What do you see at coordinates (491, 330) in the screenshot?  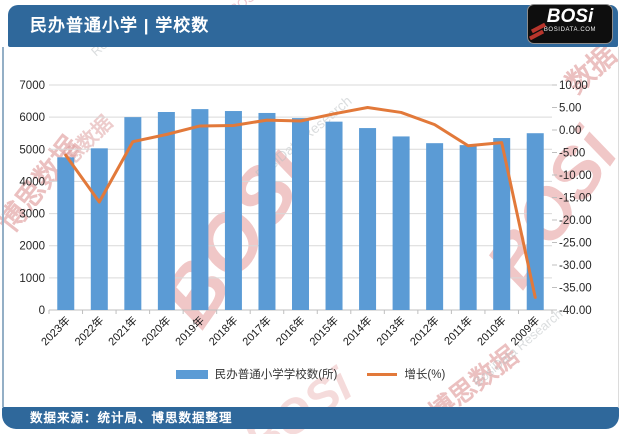 I see `svg-text: 2010年` at bounding box center [491, 330].